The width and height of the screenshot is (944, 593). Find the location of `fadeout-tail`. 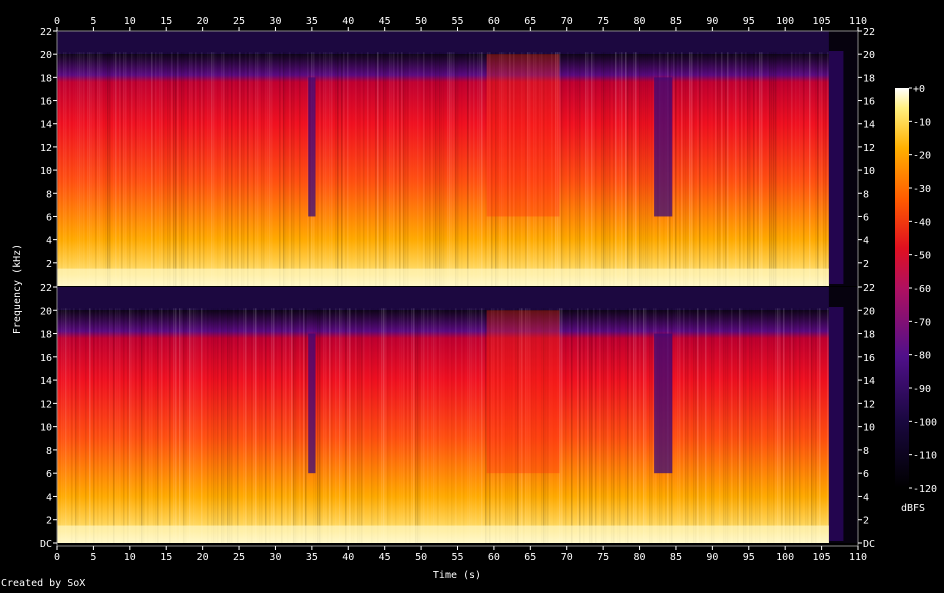

fadeout-tail is located at coordinates (836, 424).